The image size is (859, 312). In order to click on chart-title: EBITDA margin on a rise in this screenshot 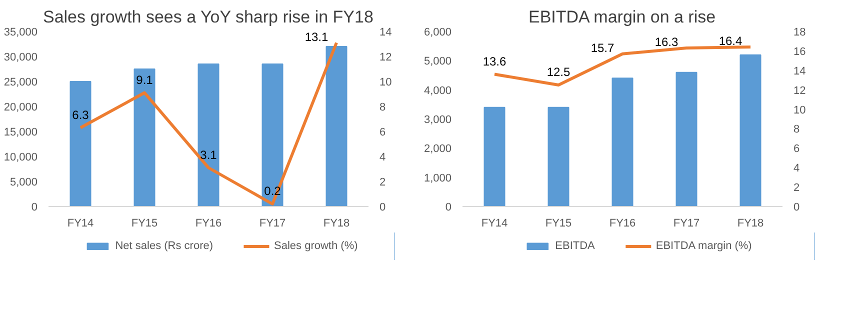, I will do `click(622, 17)`.